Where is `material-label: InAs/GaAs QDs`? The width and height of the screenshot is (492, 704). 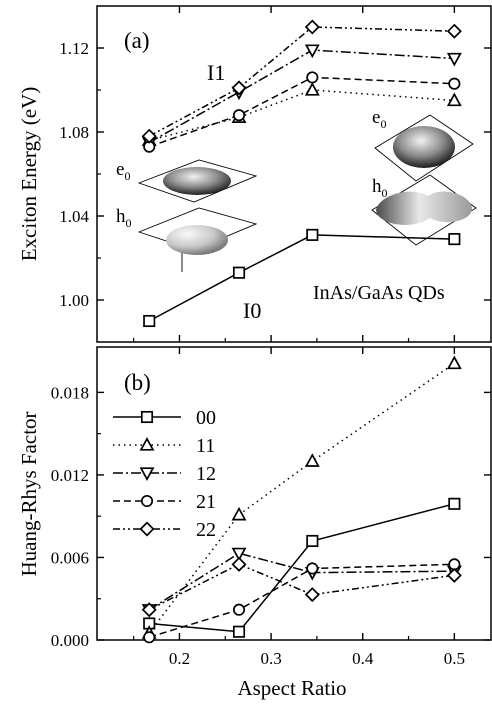 material-label: InAs/GaAs QDs is located at coordinates (379, 293).